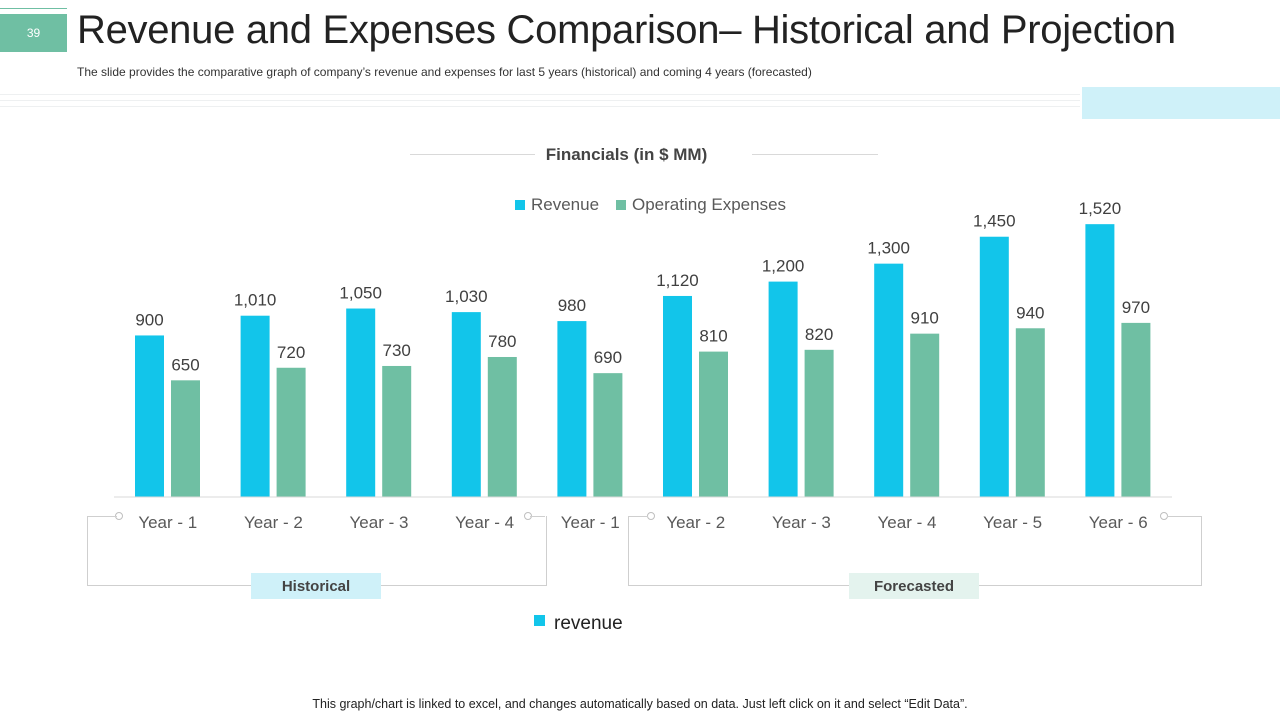 Image resolution: width=1280 pixels, height=720 pixels. Describe the element at coordinates (925, 318) in the screenshot. I see `expenses-value-label: 910` at that location.